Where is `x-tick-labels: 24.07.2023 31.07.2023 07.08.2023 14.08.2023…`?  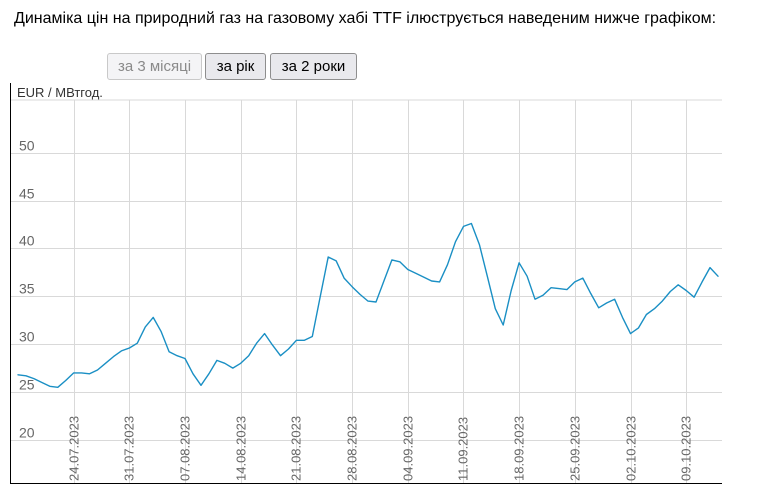
x-tick-labels: 24.07.2023 31.07.2023 07.08.2023 14.08.2023… is located at coordinates (380, 448).